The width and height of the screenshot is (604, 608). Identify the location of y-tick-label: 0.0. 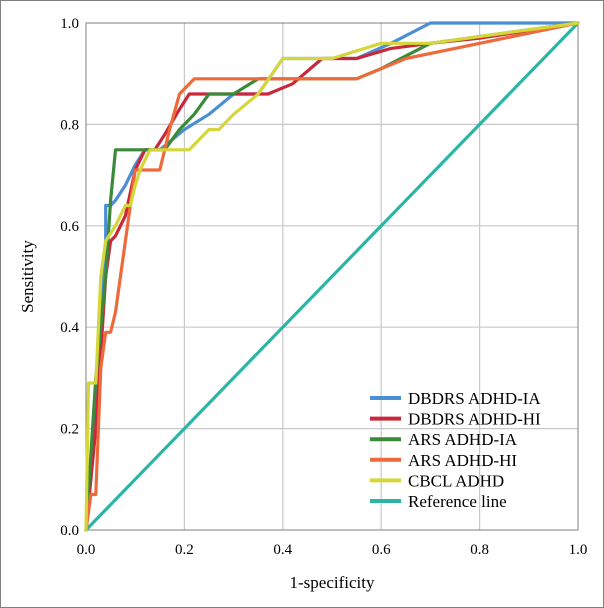
(69, 531).